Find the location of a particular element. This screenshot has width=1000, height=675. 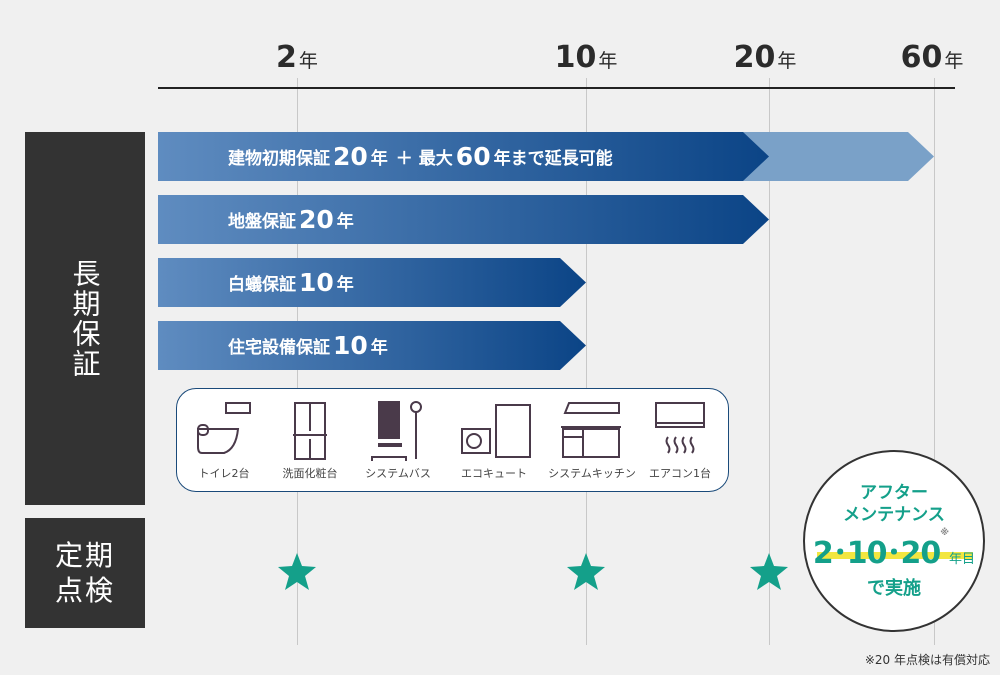

equipment-vanity: 洗面化粧台 is located at coordinates (310, 440).